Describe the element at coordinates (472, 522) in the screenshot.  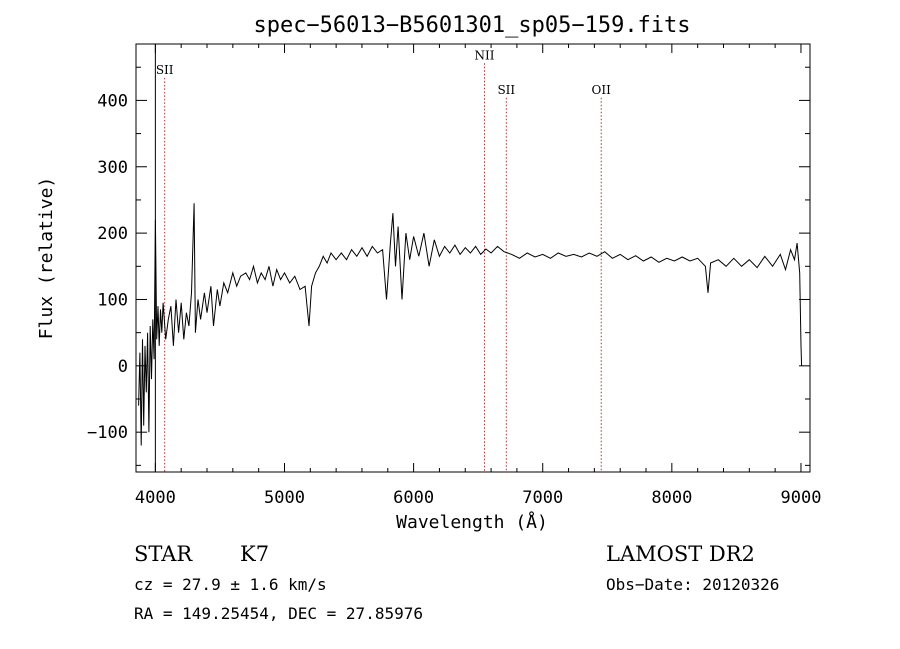
I see `x-axis-label: Wavelength (Å)` at that location.